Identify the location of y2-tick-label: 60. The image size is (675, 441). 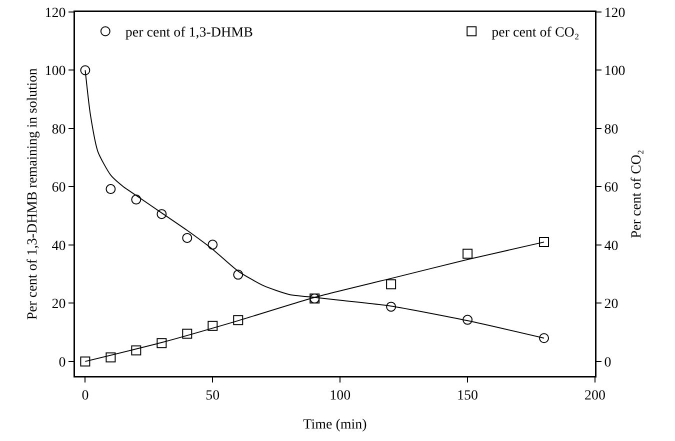
(611, 188).